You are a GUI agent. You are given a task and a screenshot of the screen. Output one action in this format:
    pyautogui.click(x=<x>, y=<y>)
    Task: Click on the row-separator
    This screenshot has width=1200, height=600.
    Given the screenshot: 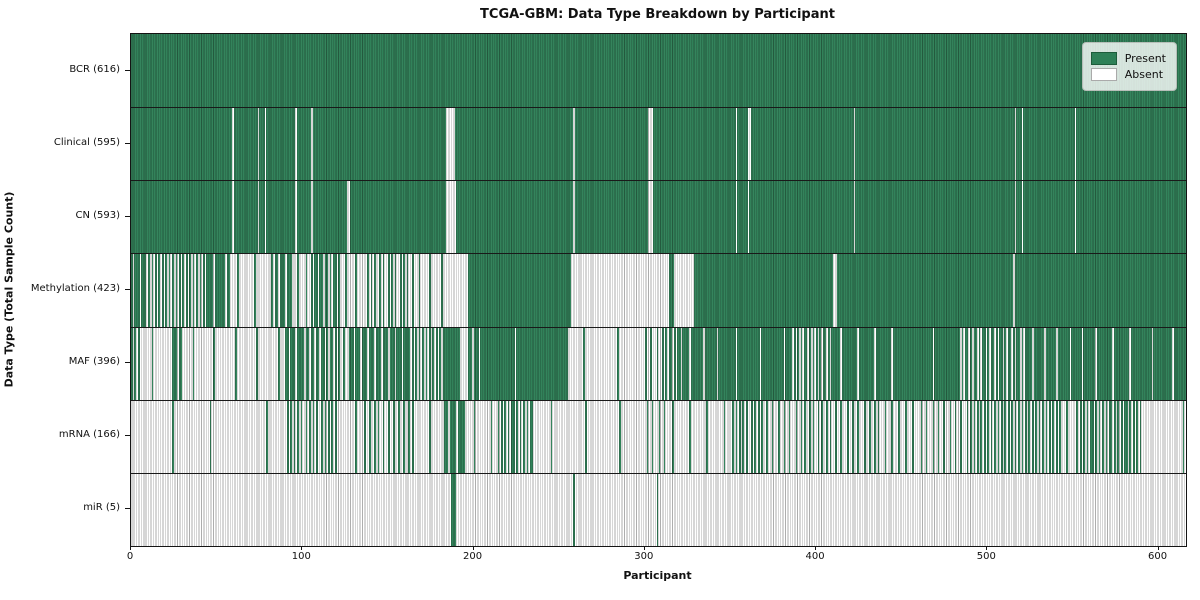 What is the action you would take?
    pyautogui.click(x=658, y=181)
    